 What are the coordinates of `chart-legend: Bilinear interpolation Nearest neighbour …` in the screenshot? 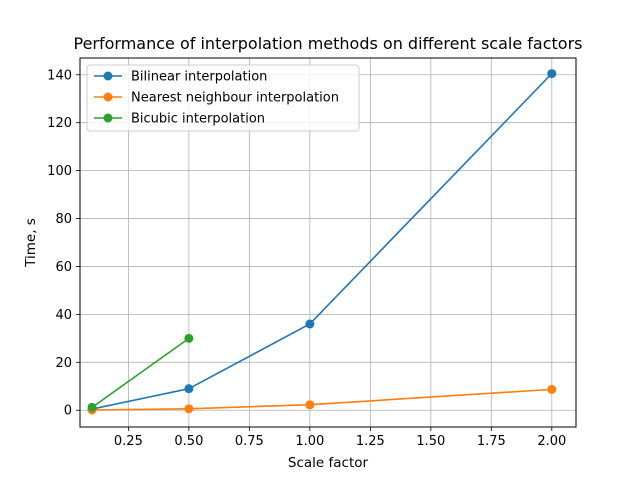 It's located at (223, 98).